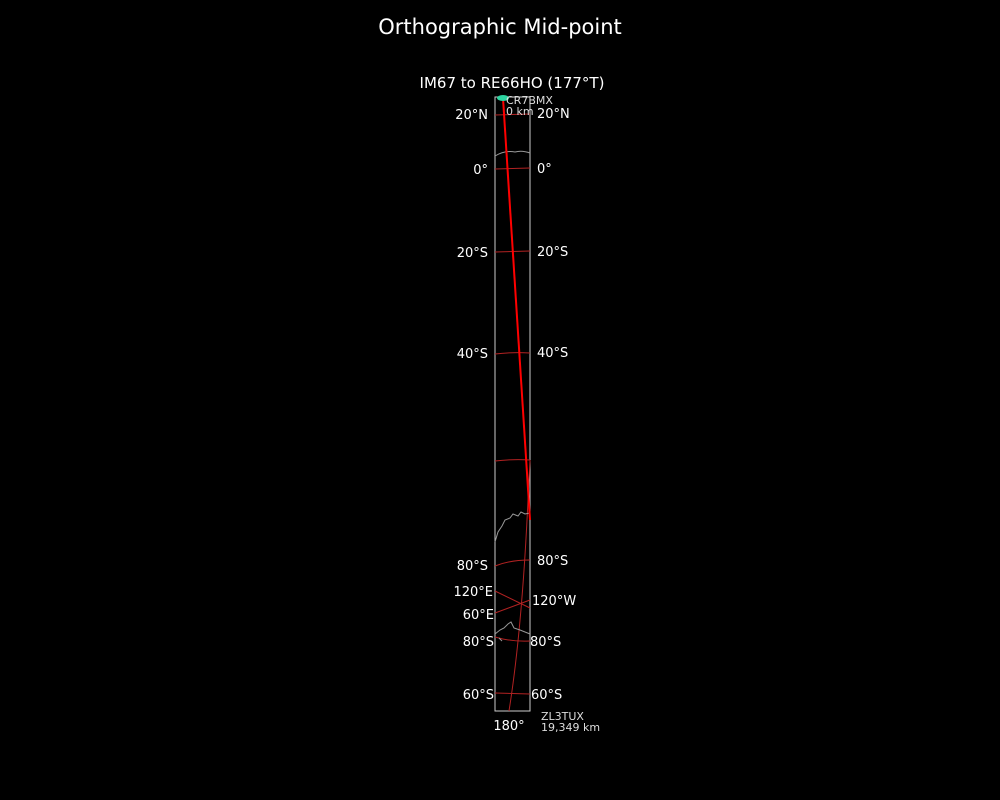 Image resolution: width=1000 pixels, height=800 pixels. Describe the element at coordinates (554, 601) in the screenshot. I see `lon-label: 120°W` at that location.